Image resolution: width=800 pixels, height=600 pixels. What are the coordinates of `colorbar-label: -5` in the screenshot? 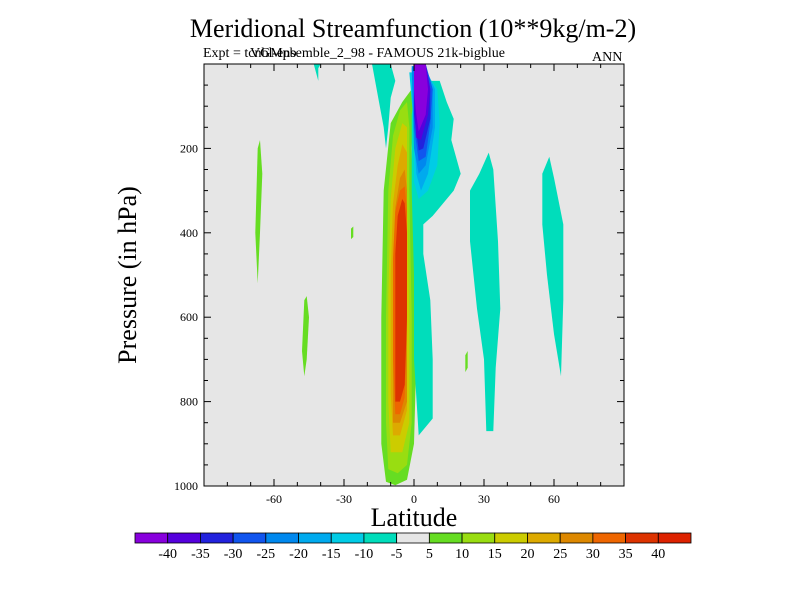 It's located at (397, 554).